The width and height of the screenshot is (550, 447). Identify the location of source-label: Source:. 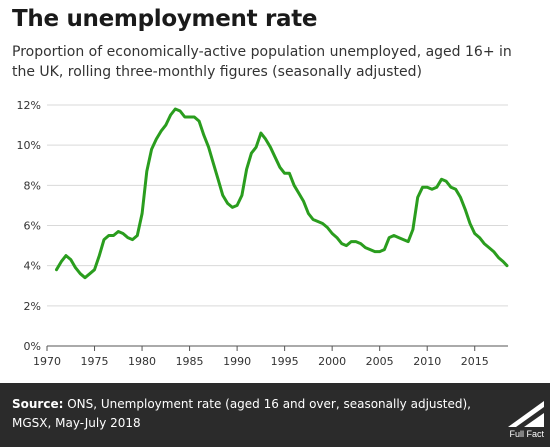
(38, 404).